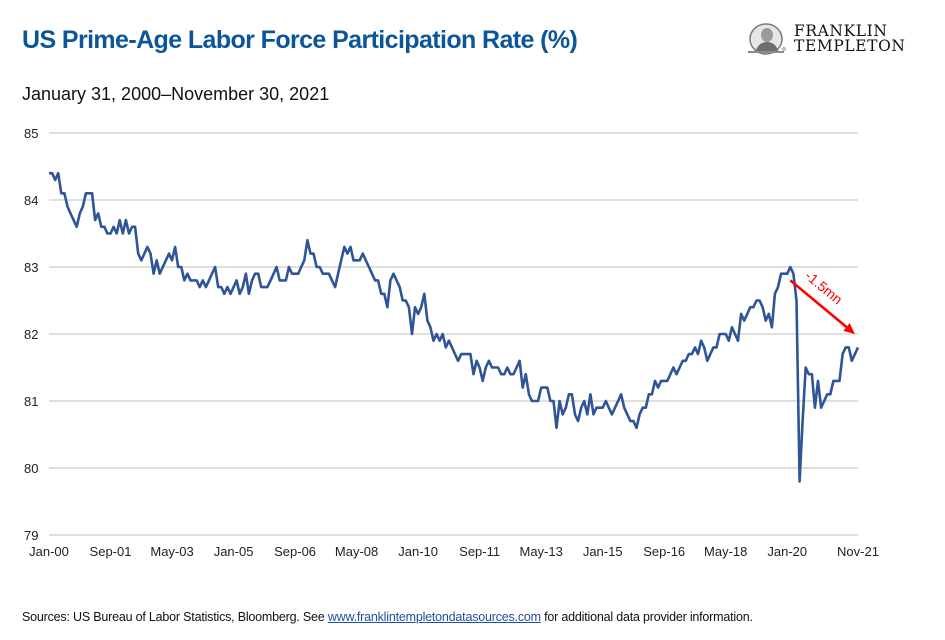  I want to click on x-tick-label: Sep-16, so click(664, 551).